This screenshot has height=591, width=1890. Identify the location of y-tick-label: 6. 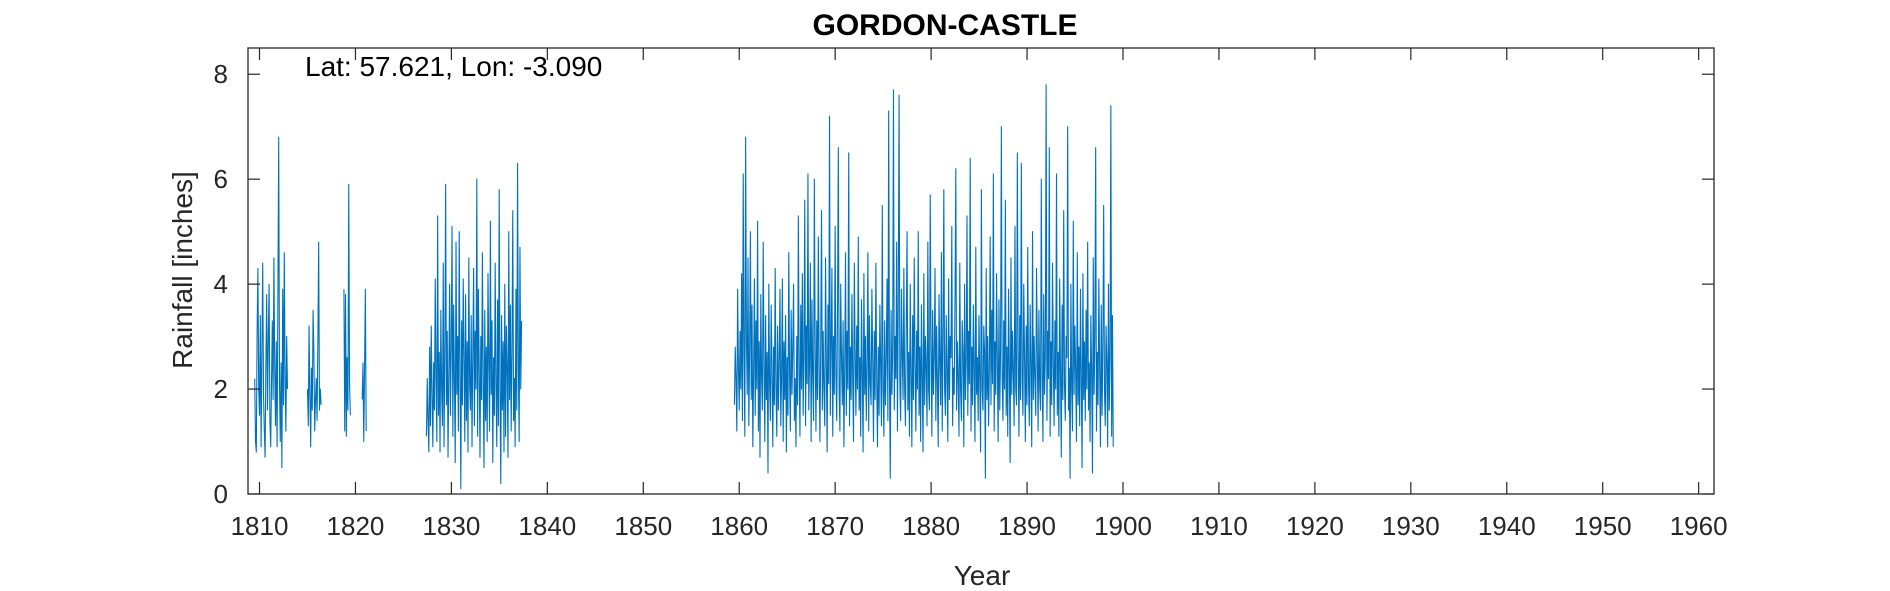
(221, 179).